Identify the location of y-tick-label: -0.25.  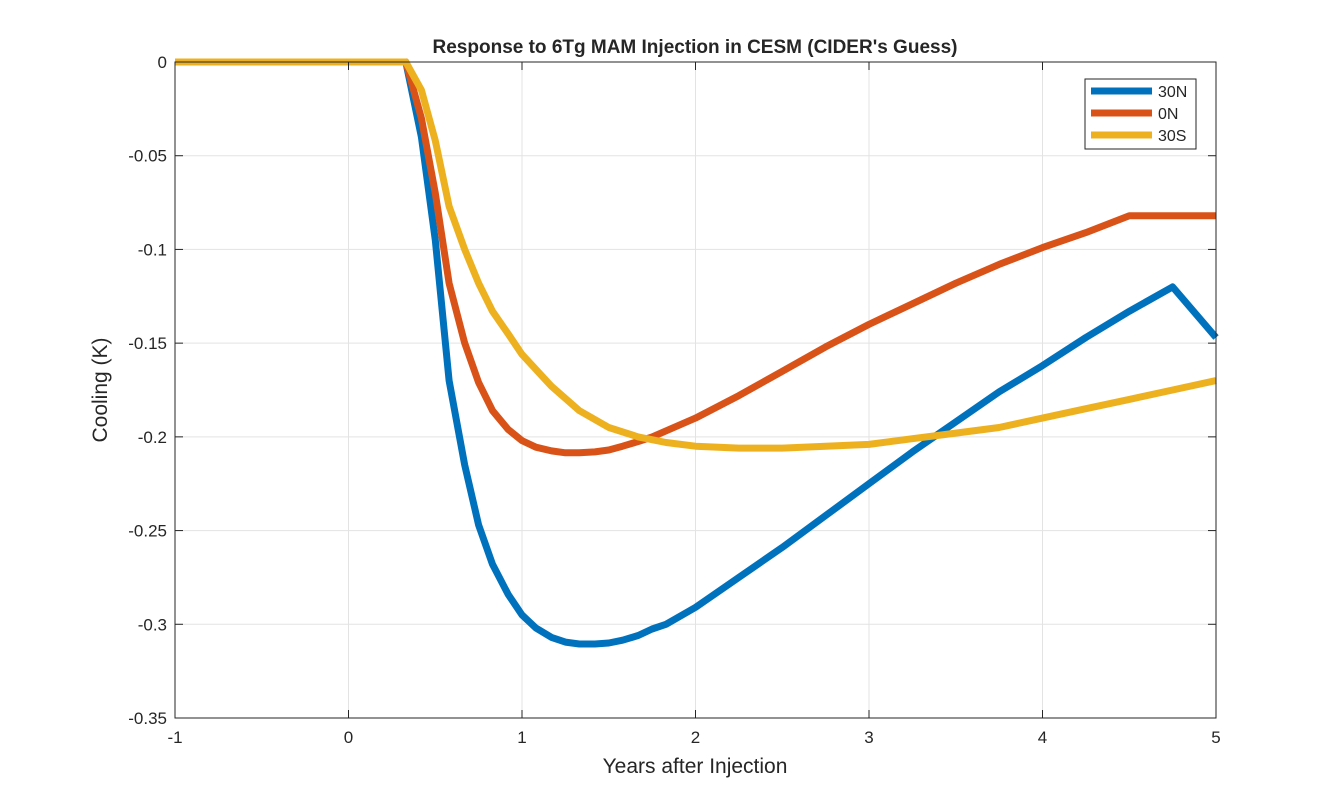
(147, 531).